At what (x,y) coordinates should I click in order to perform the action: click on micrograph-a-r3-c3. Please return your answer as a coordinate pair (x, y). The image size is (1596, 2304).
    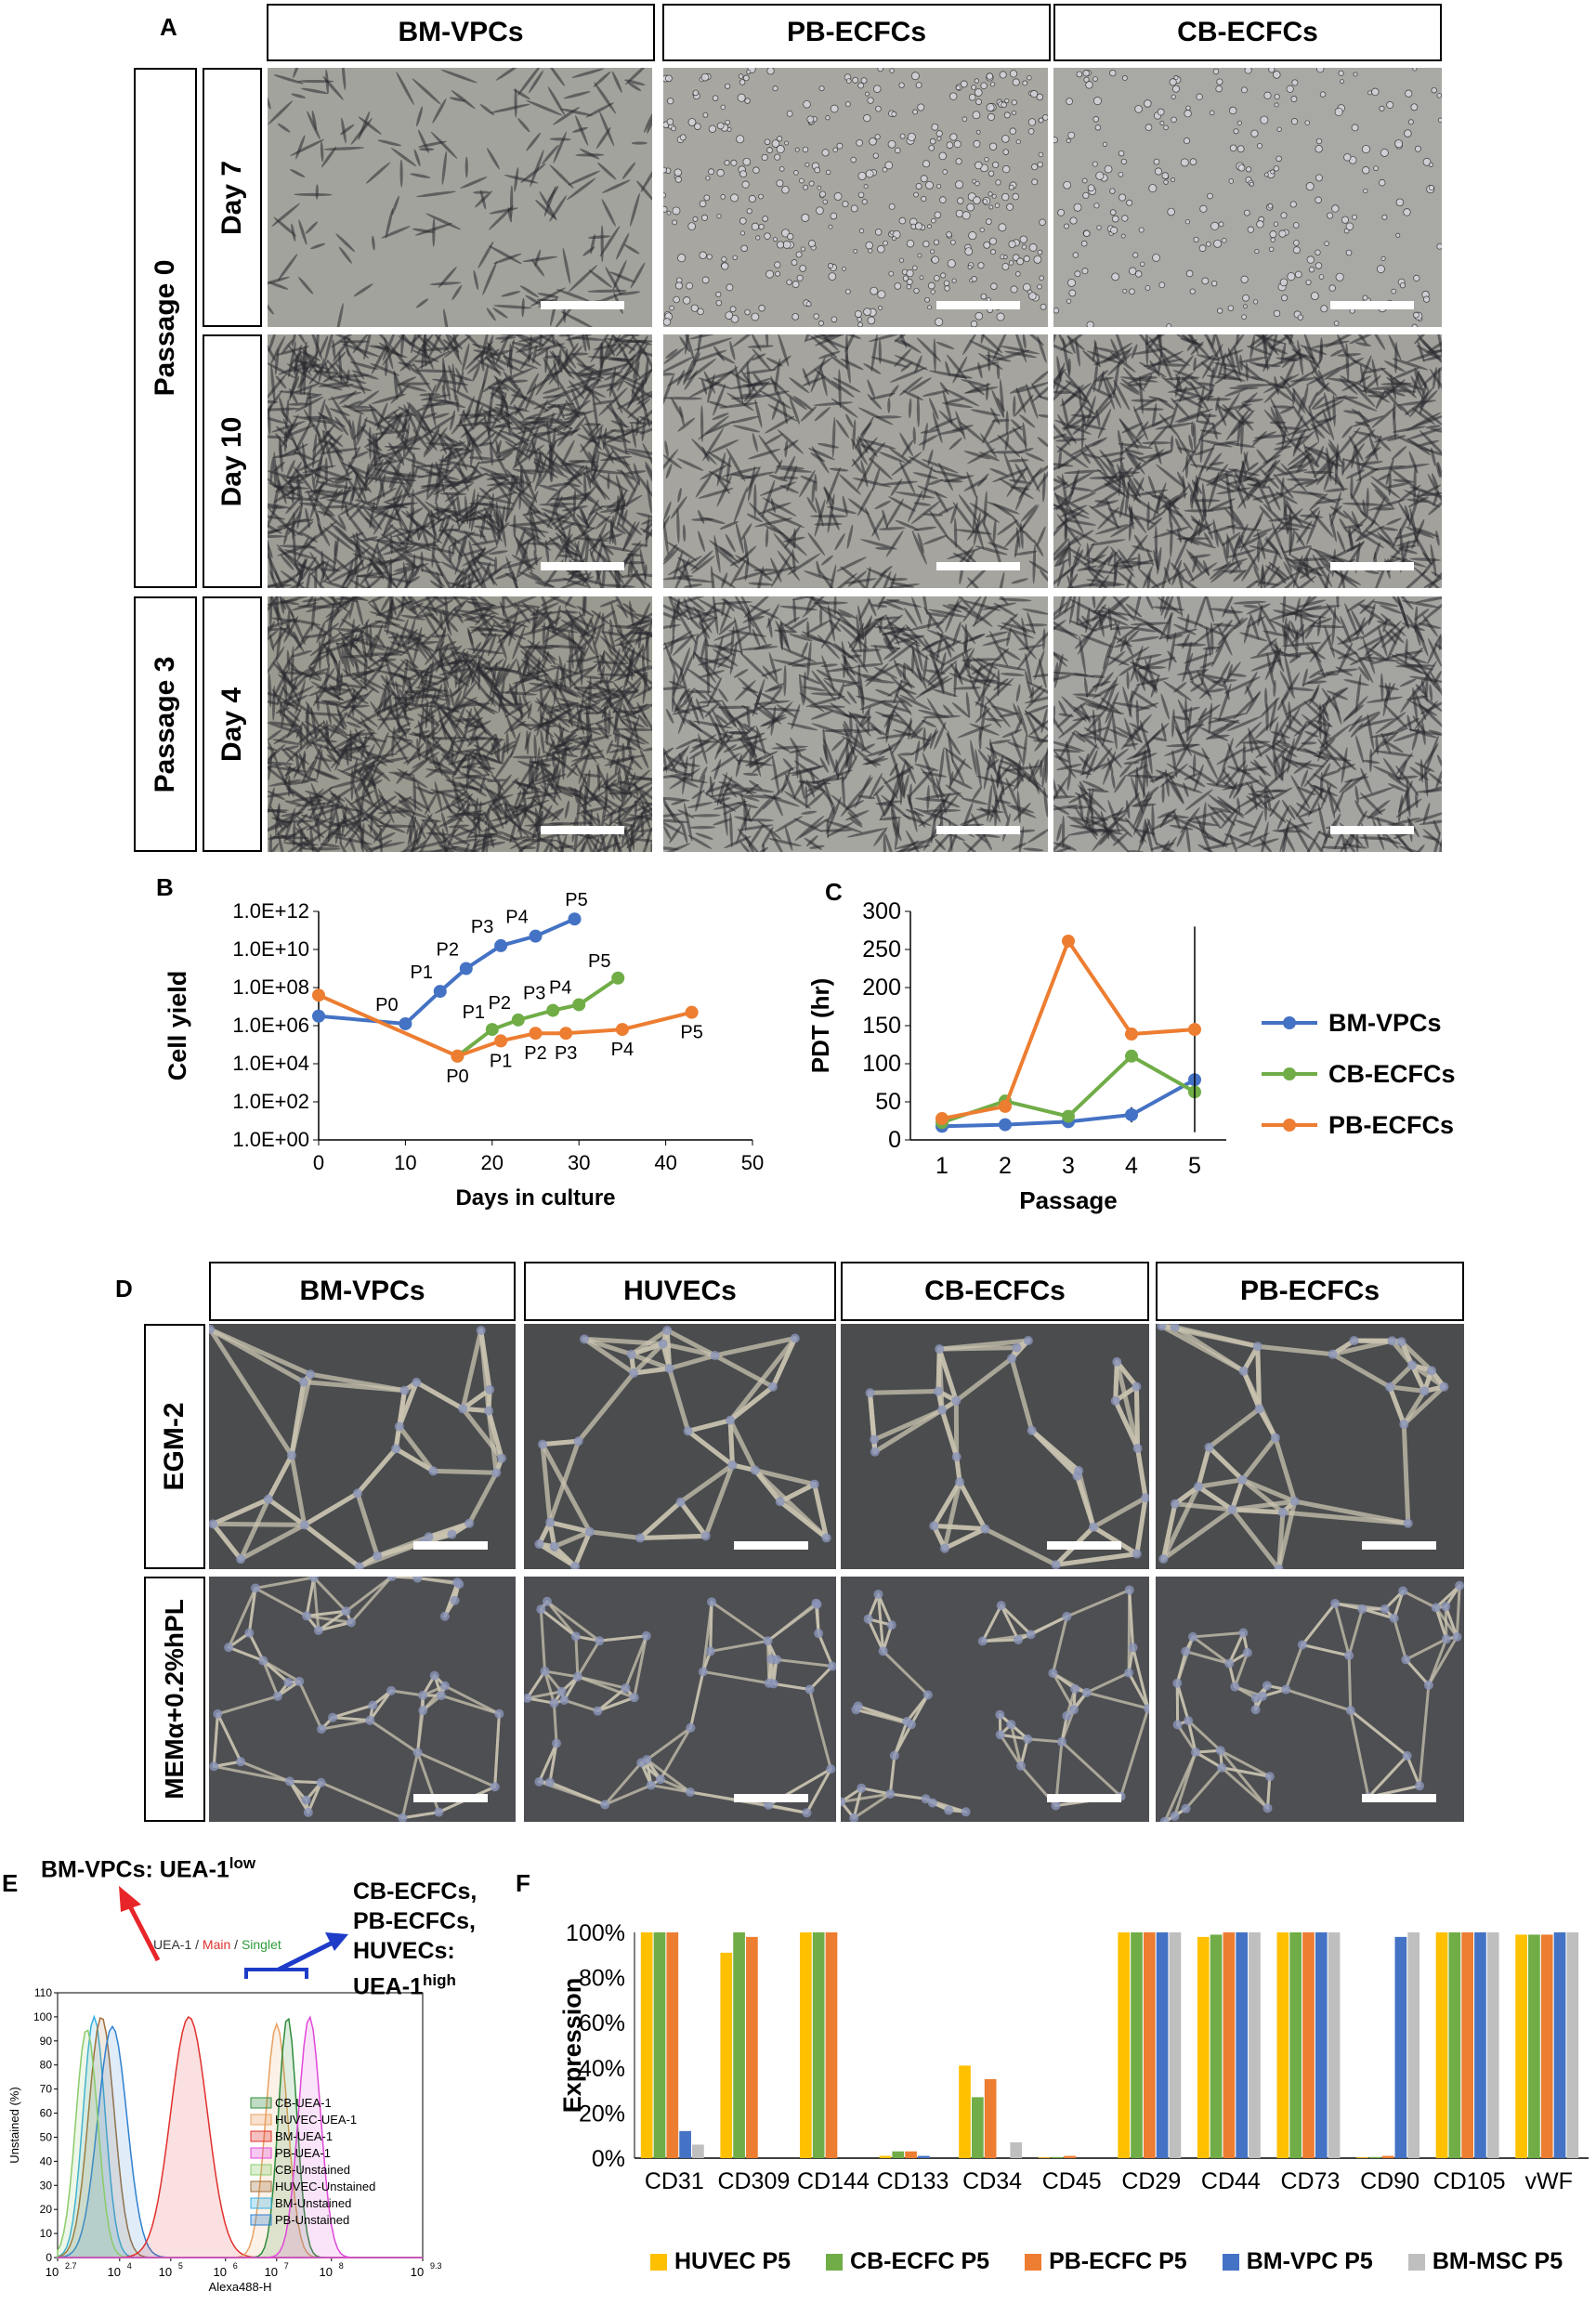
    Looking at the image, I should click on (1247, 724).